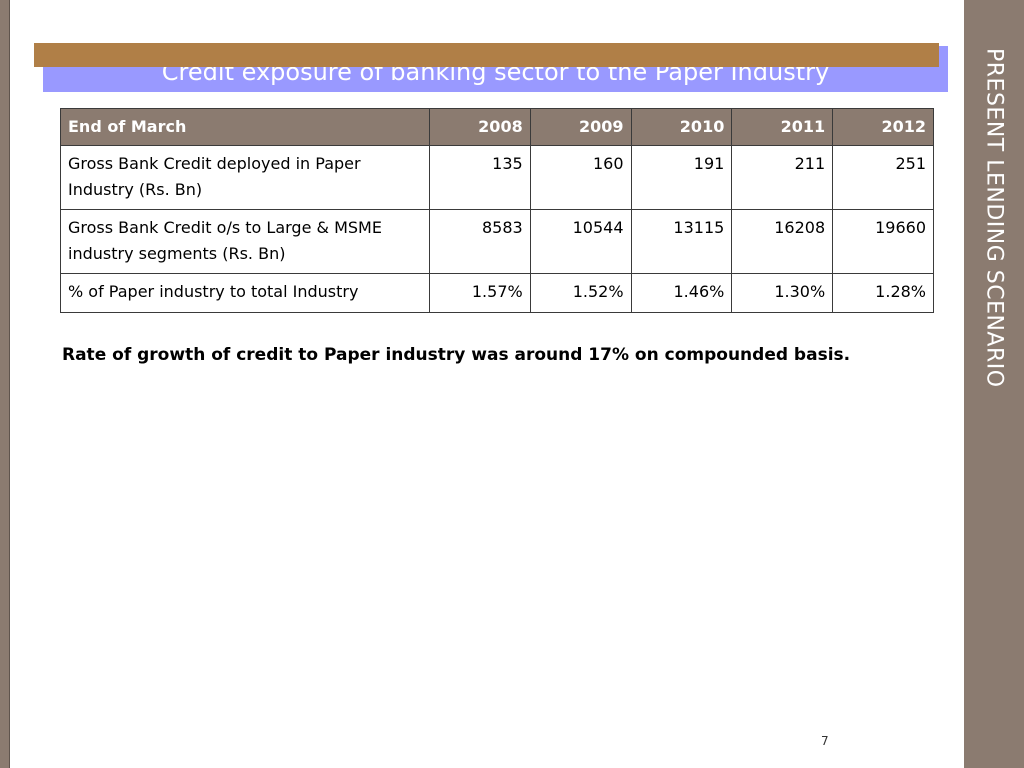 The height and width of the screenshot is (768, 1024). I want to click on column-header-label: End of March, so click(245, 127).